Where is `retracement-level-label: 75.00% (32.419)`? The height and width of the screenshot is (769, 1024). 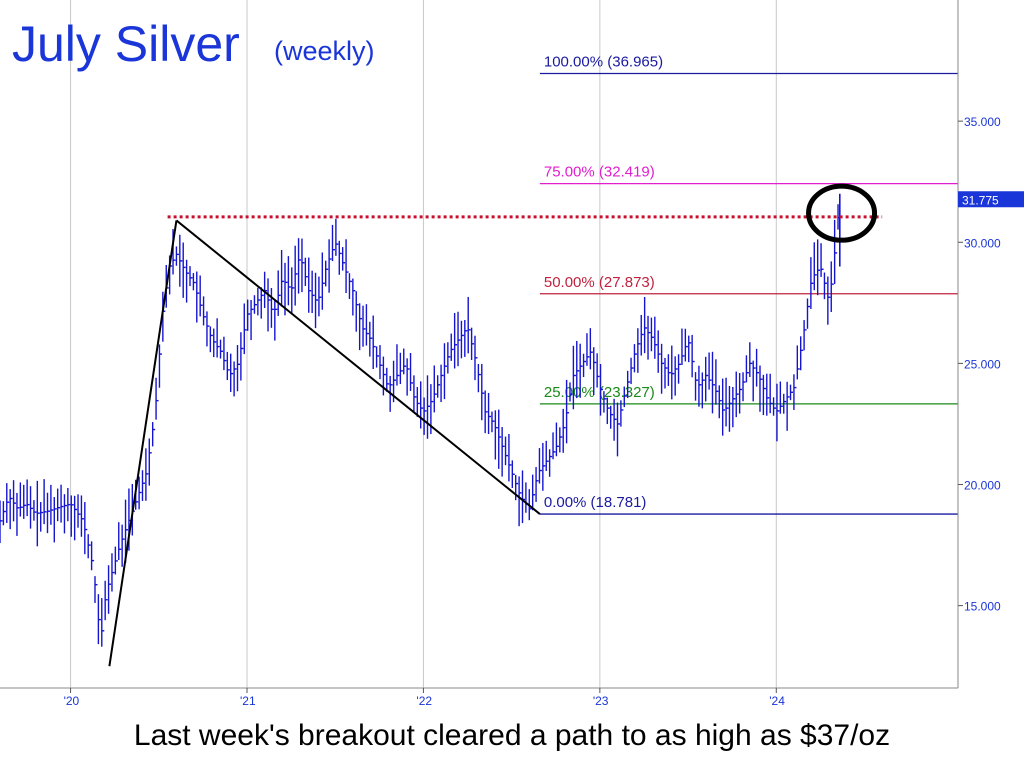 retracement-level-label: 75.00% (32.419) is located at coordinates (599, 172).